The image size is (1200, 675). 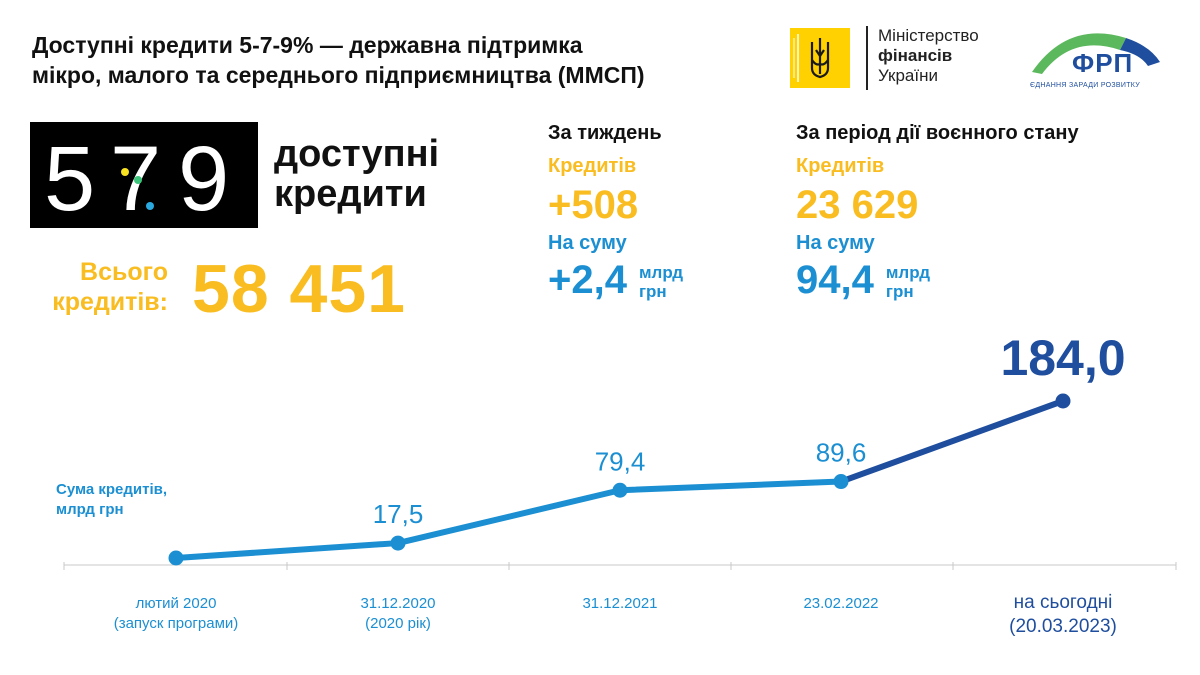 I want to click on war-sum-unit: млрд грн, so click(x=908, y=282).